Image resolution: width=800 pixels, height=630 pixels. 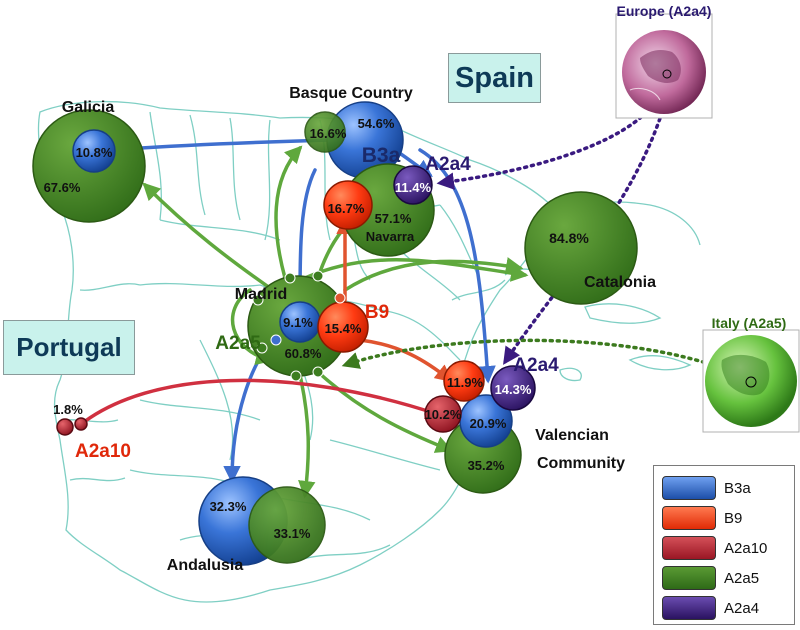 What do you see at coordinates (219, 148) in the screenshot?
I see `arrow-b3a-to-galicia` at bounding box center [219, 148].